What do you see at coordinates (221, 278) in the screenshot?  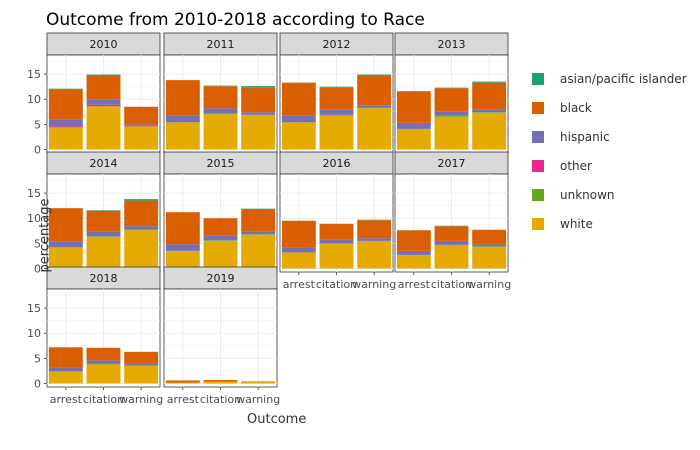 I see `facet-strip-label: 2019` at bounding box center [221, 278].